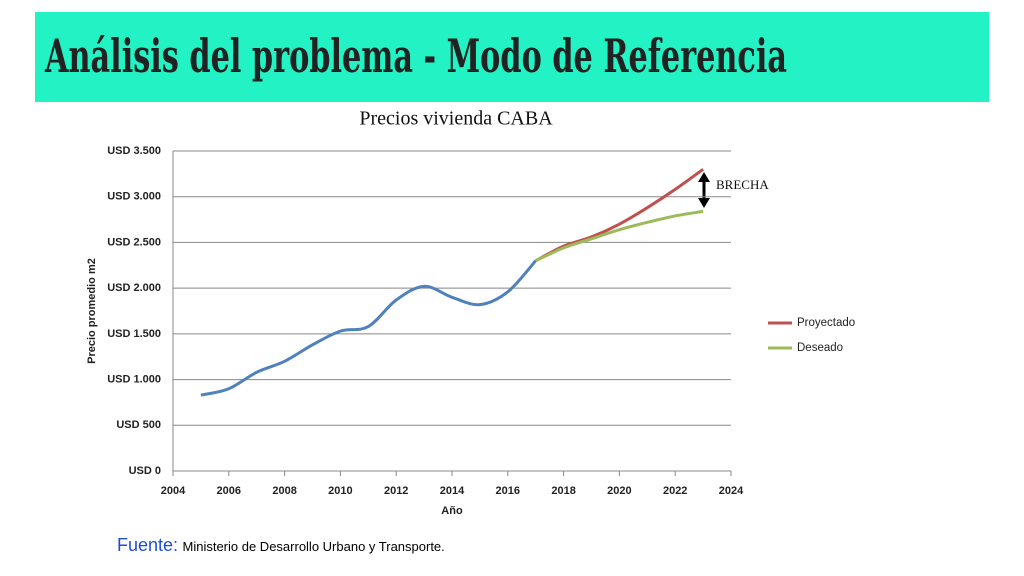  What do you see at coordinates (145, 471) in the screenshot?
I see `y-tick-label: USD 0` at bounding box center [145, 471].